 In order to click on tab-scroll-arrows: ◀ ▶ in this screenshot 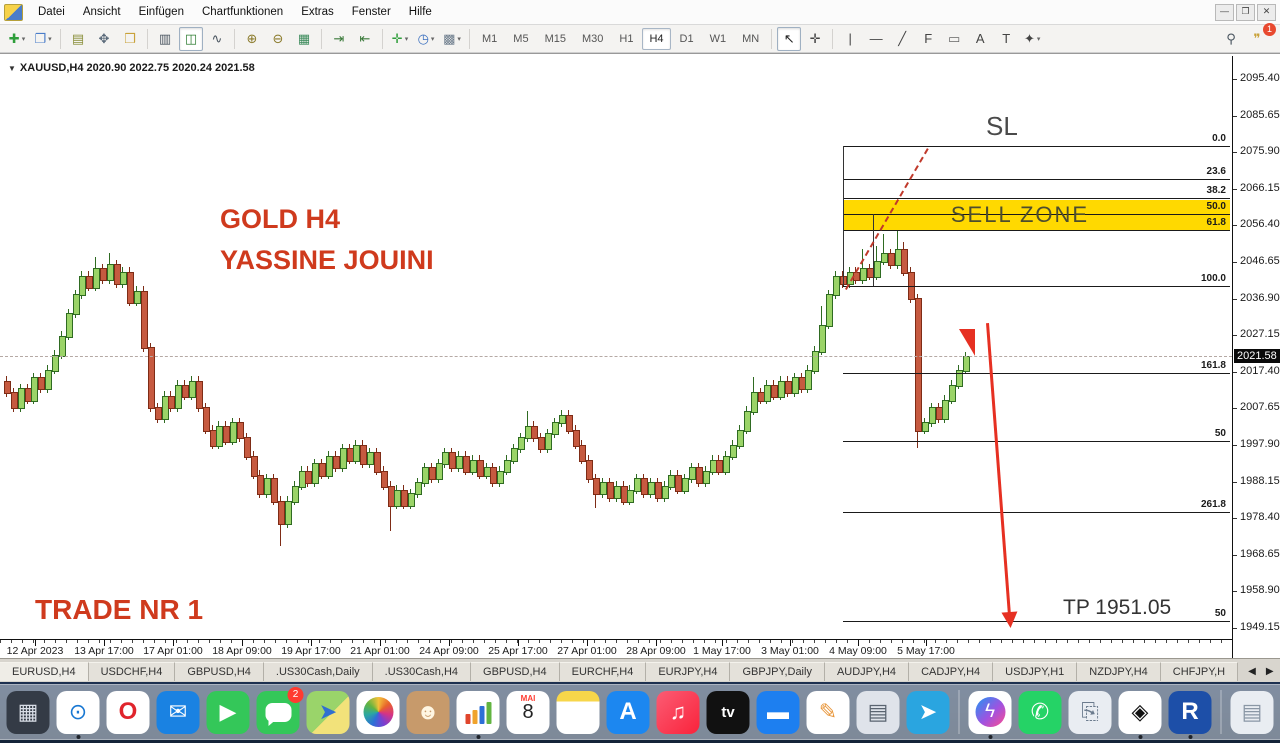, I will do `click(1259, 671)`.